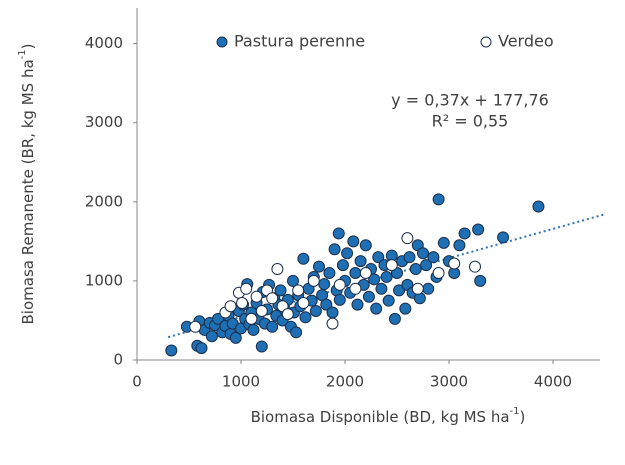  I want to click on equation: y = 0,37x + 177,76, so click(470, 100).